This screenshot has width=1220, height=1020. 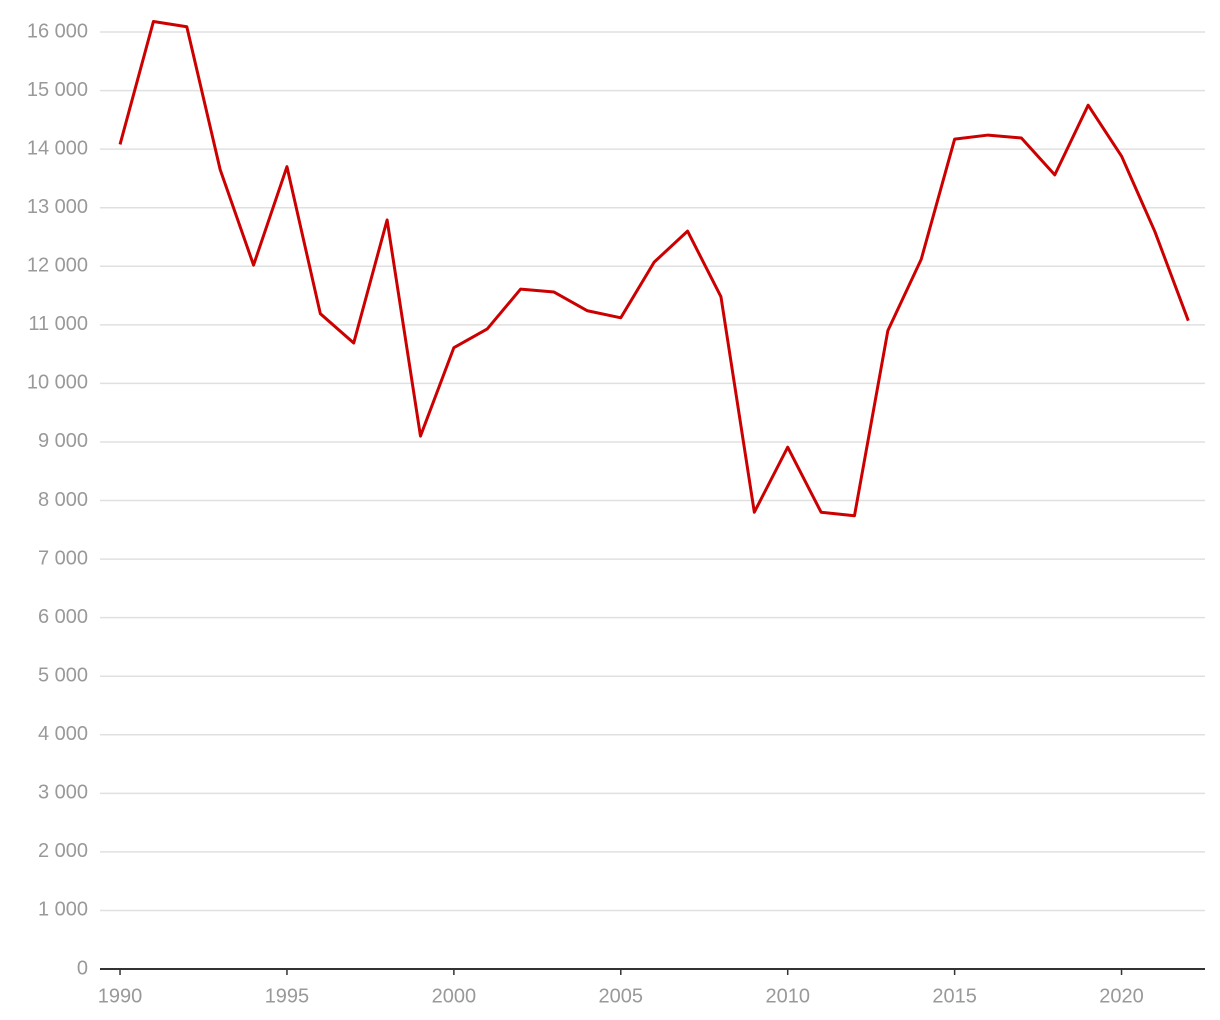 I want to click on x-tick-label: 2010, so click(x=787, y=996).